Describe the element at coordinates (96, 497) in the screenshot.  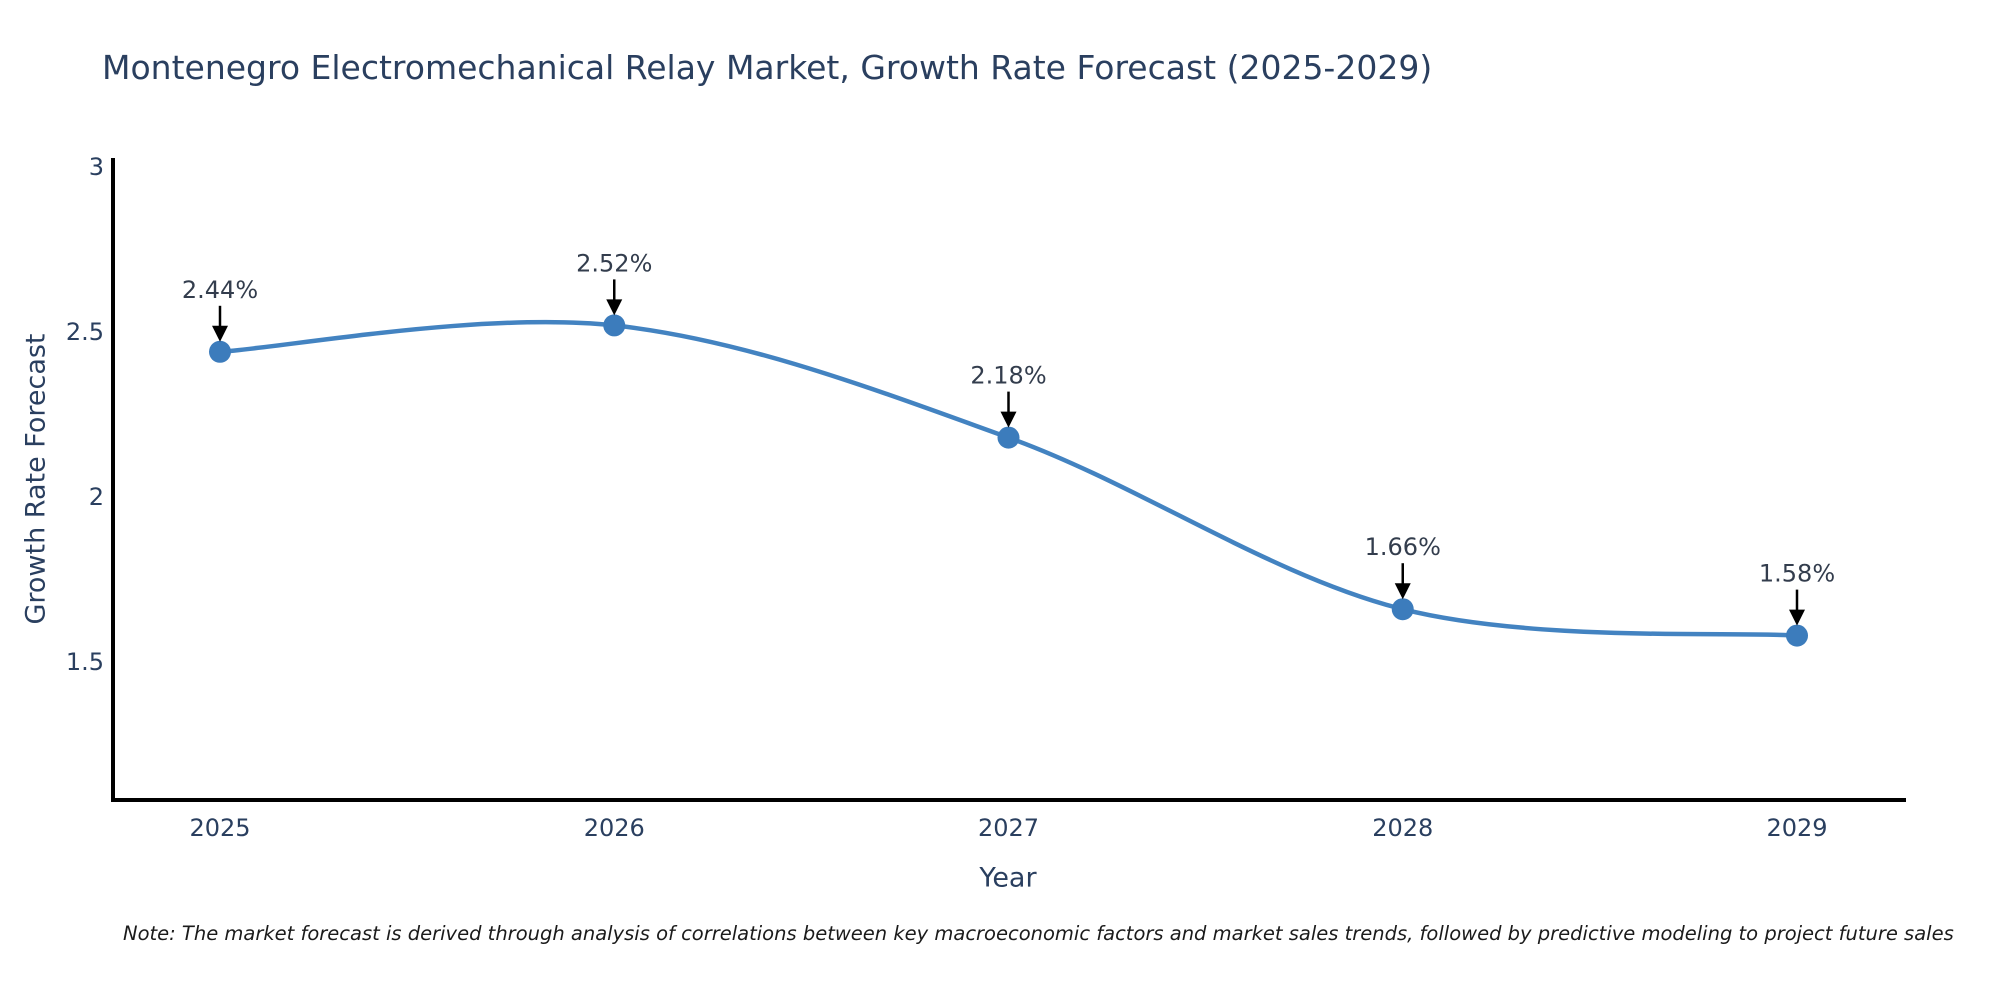
I see `y-tick-label: 2` at that location.